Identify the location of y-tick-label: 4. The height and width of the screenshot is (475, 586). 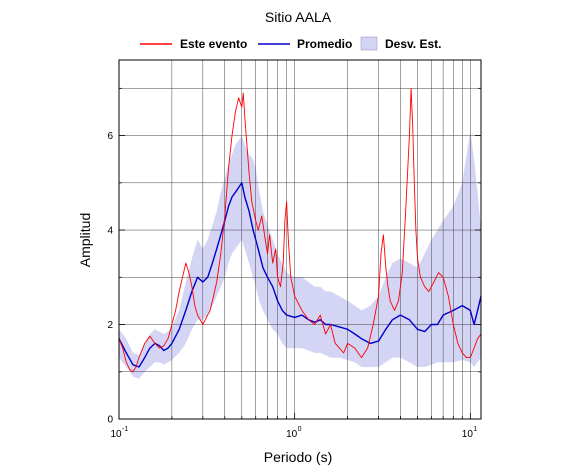
(110, 231).